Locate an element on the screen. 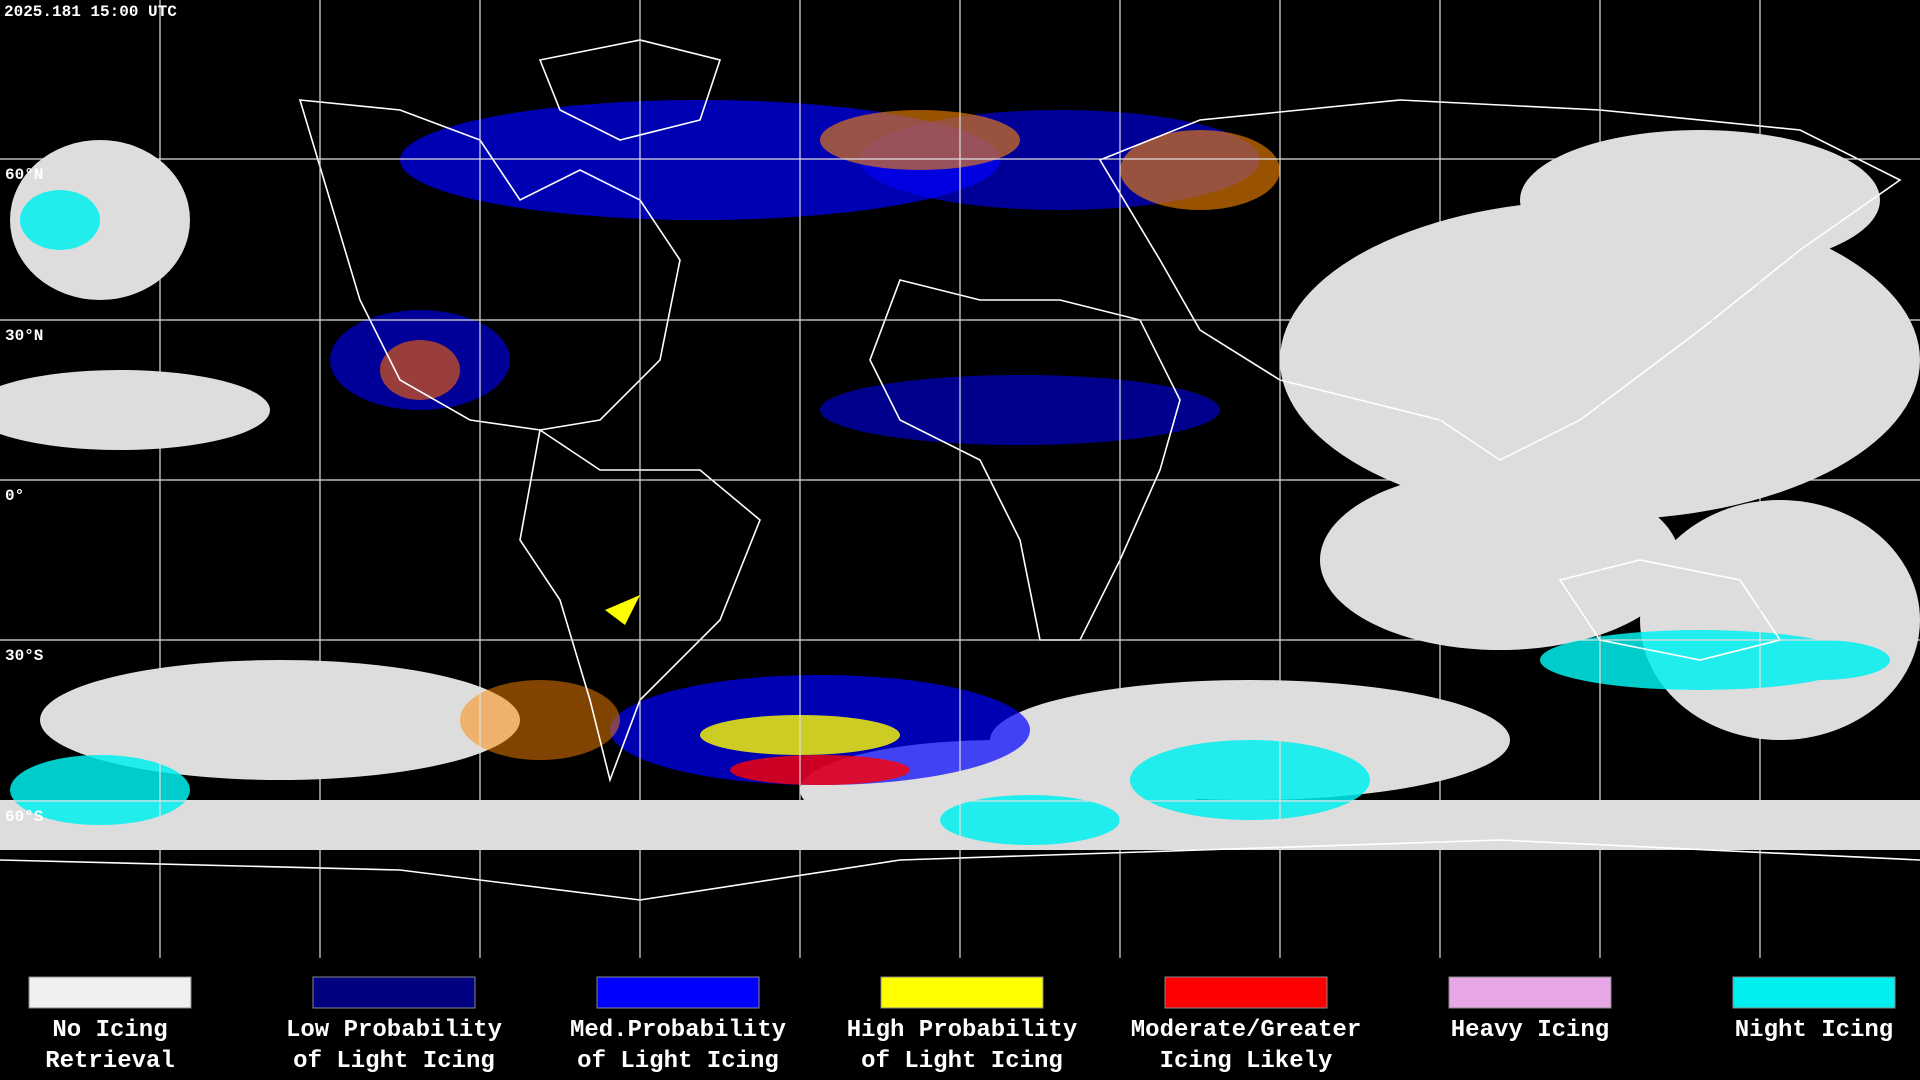 This screenshot has width=1920, height=1080. latitude-labels: 60°N 30°N 0° 30°S 60°S is located at coordinates (24, 496).